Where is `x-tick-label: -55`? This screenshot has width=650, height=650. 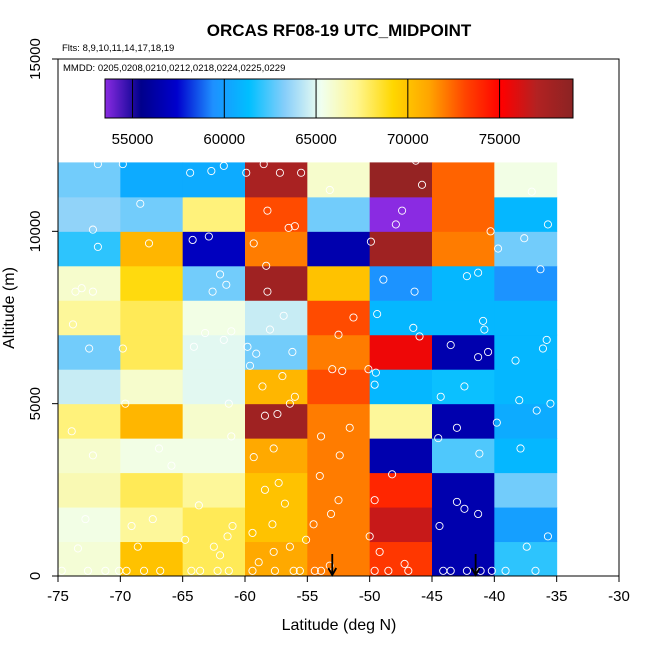 x-tick-label: -55 is located at coordinates (307, 596).